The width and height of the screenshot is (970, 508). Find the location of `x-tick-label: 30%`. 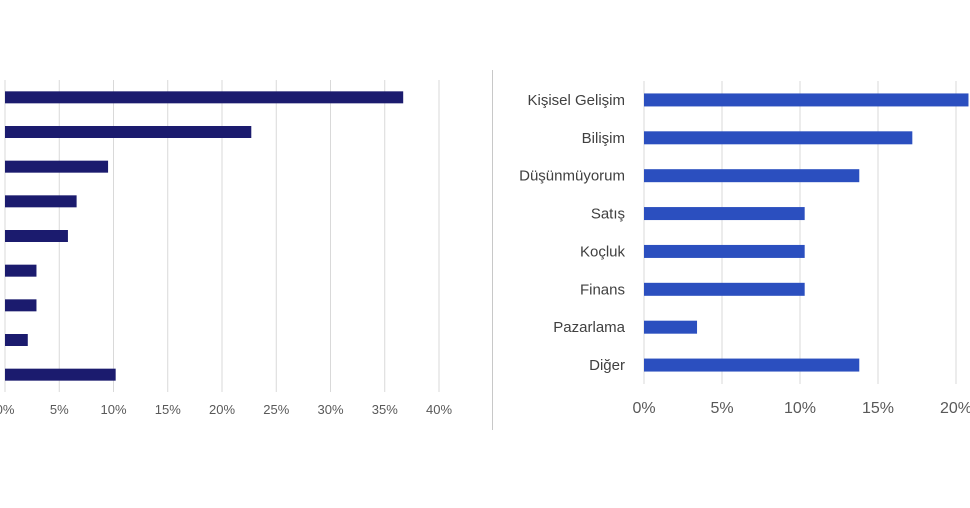

x-tick-label: 30% is located at coordinates (330, 409).